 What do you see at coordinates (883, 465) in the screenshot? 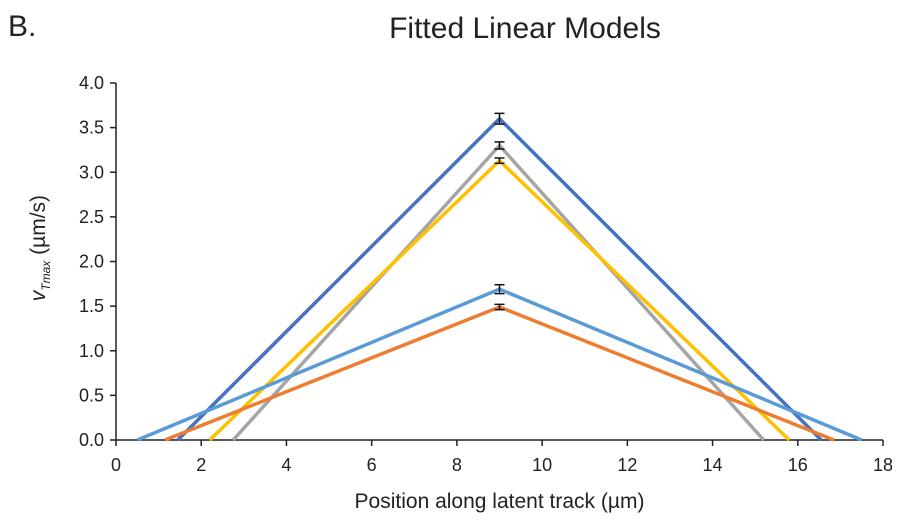
I see `x-tick-label: 18` at bounding box center [883, 465].